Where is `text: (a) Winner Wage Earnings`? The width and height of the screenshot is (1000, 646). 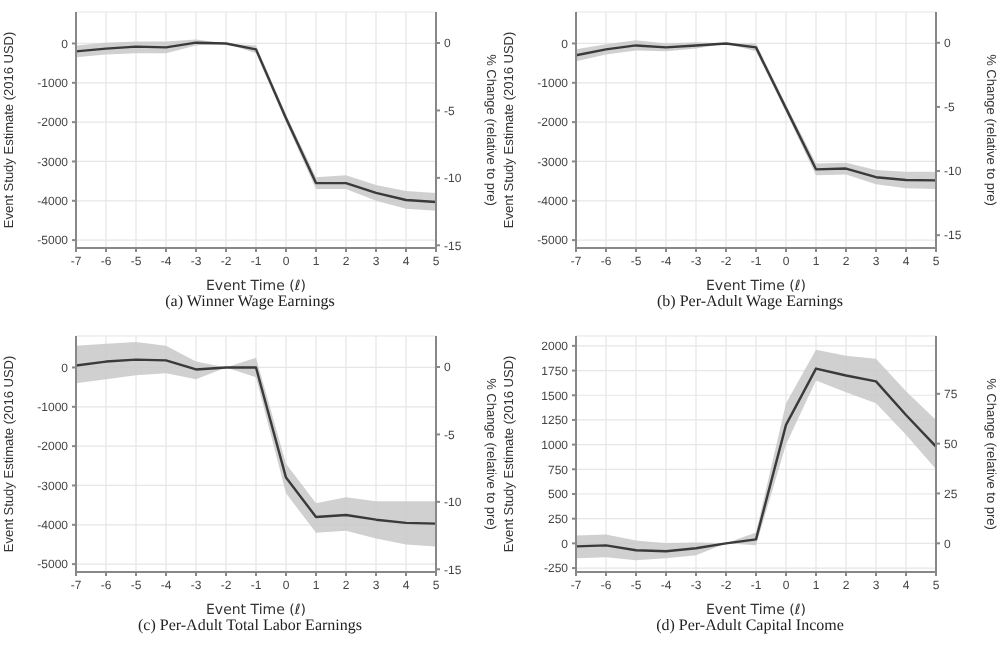
text: (a) Winner Wage Earnings is located at coordinates (250, 301).